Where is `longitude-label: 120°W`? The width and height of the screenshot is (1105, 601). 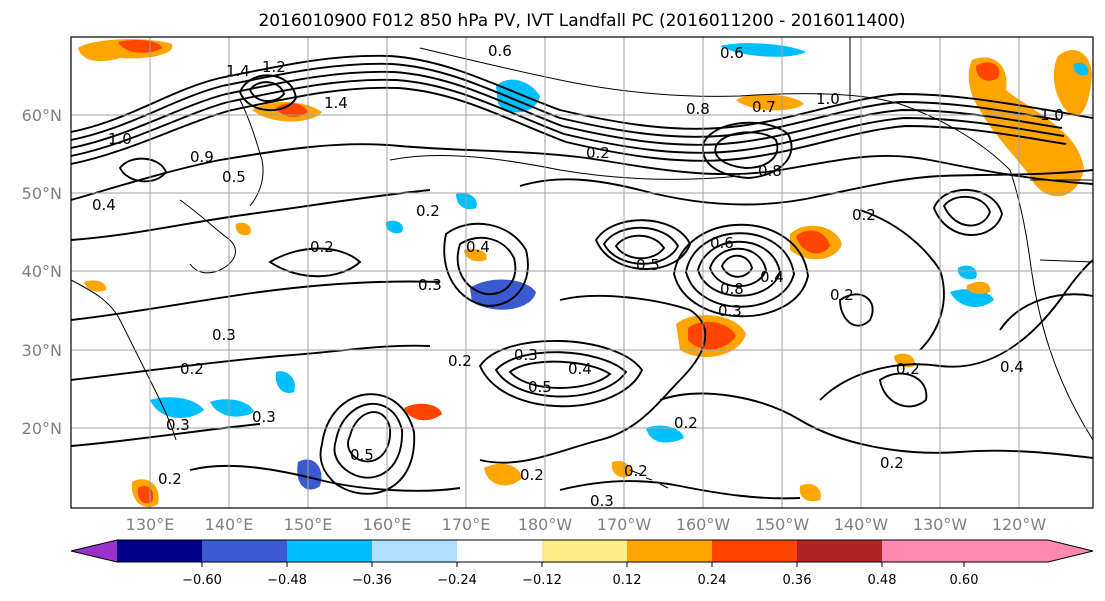 longitude-label: 120°W is located at coordinates (1019, 524).